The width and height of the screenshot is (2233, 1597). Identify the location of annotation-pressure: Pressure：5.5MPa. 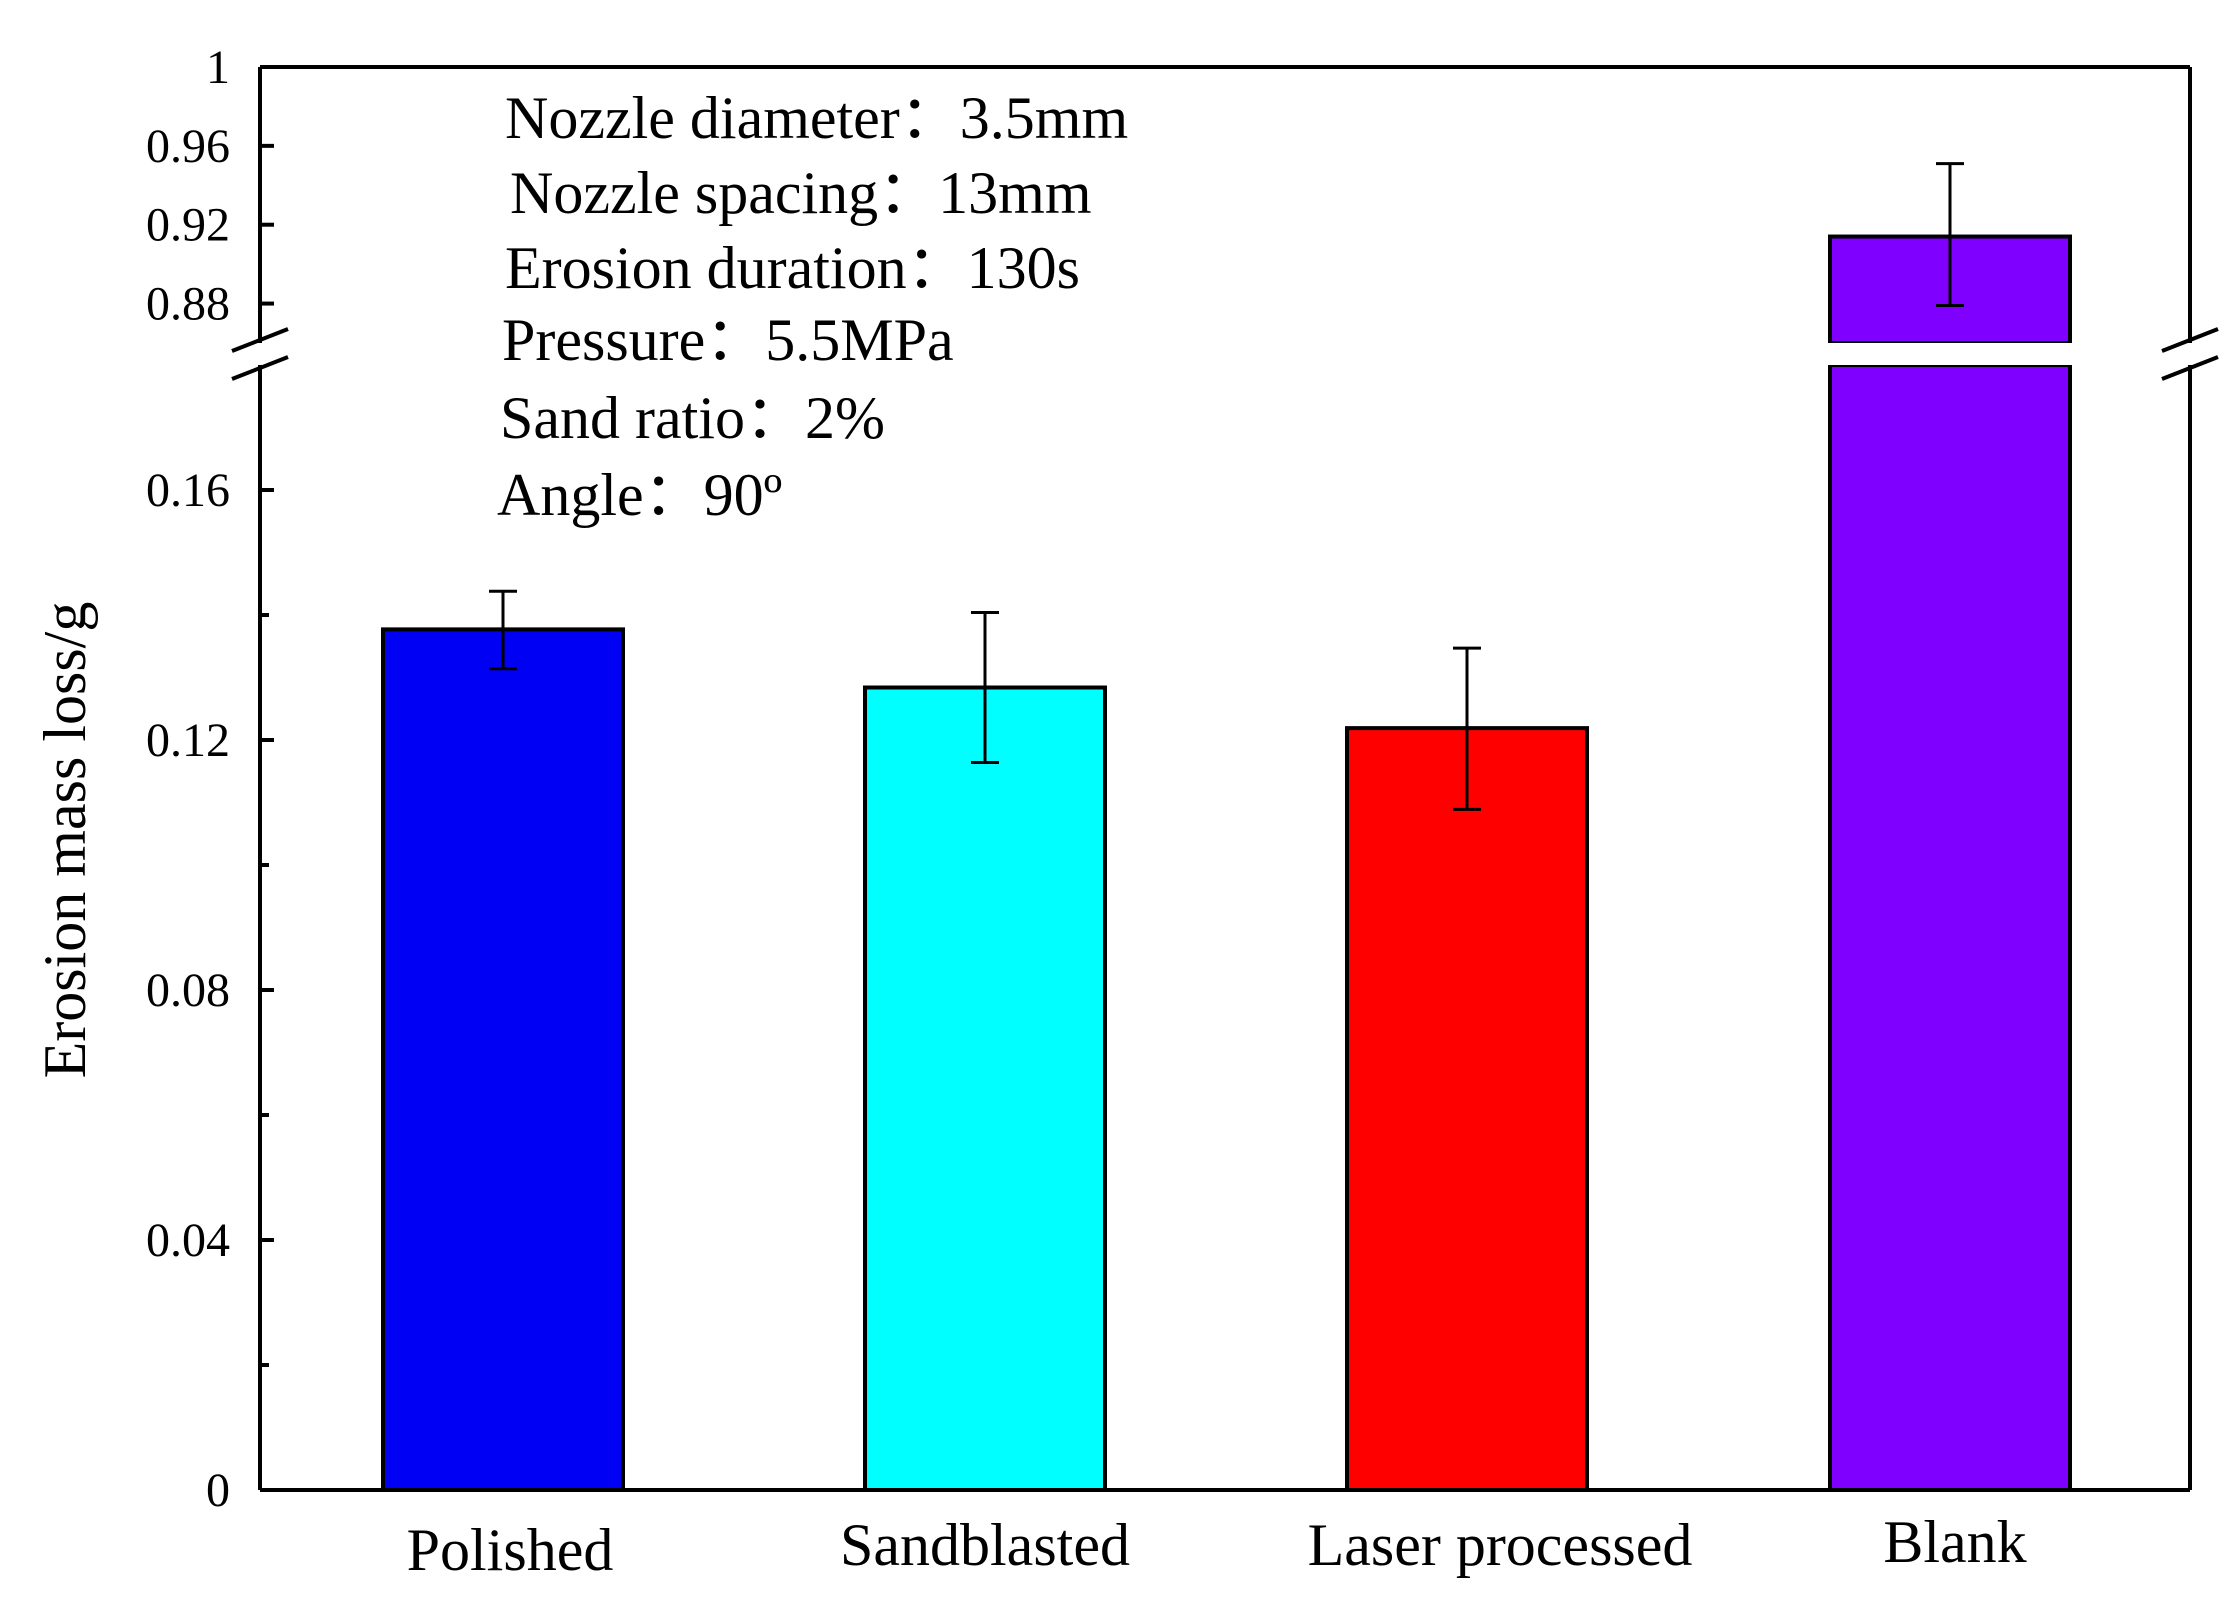
(728, 340).